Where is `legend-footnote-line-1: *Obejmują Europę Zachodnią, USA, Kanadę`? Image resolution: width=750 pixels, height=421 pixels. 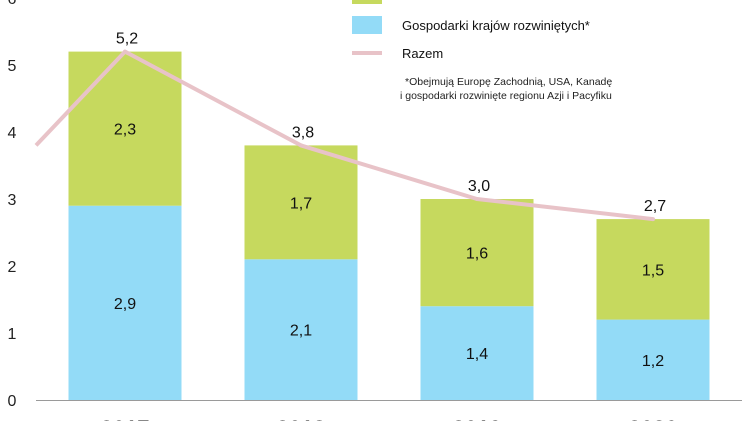
legend-footnote-line-1: *Obejmują Europę Zachodnią, USA, Kanadę is located at coordinates (508, 82).